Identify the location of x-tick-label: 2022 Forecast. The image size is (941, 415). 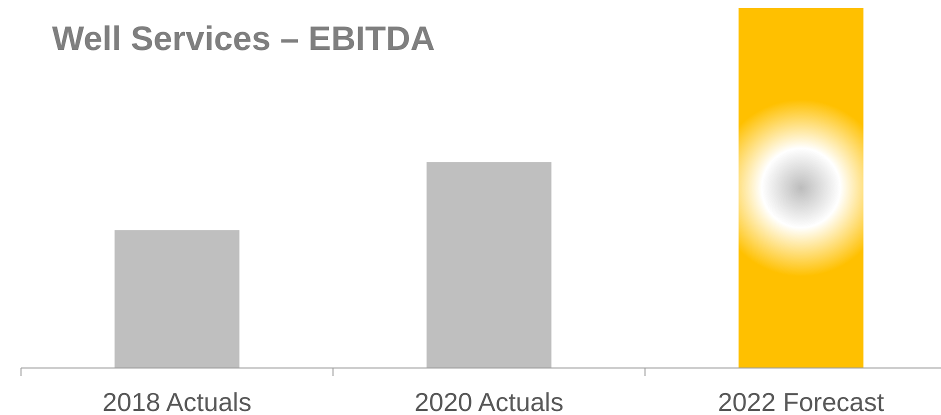
(801, 401).